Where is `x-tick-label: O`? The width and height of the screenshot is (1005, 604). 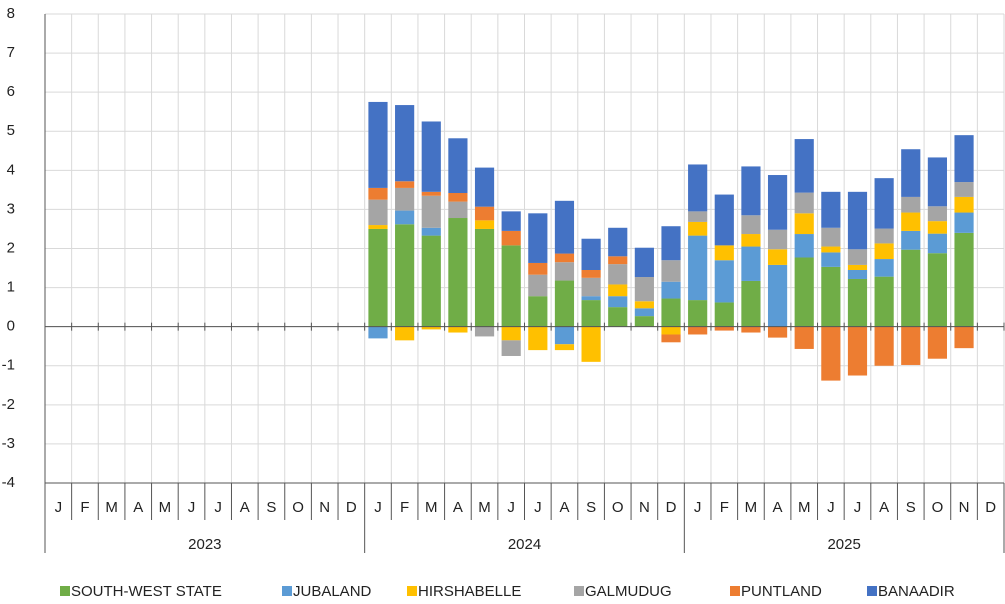 x-tick-label: O is located at coordinates (298, 507).